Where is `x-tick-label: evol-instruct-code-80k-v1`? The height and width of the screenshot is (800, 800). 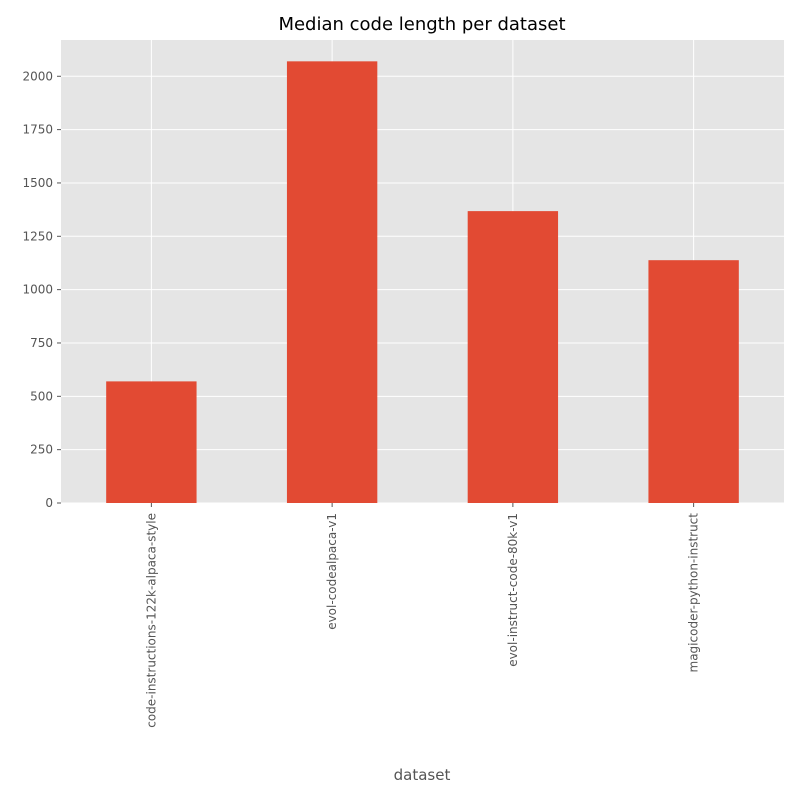
x-tick-label: evol-instruct-code-80k-v1 is located at coordinates (513, 590).